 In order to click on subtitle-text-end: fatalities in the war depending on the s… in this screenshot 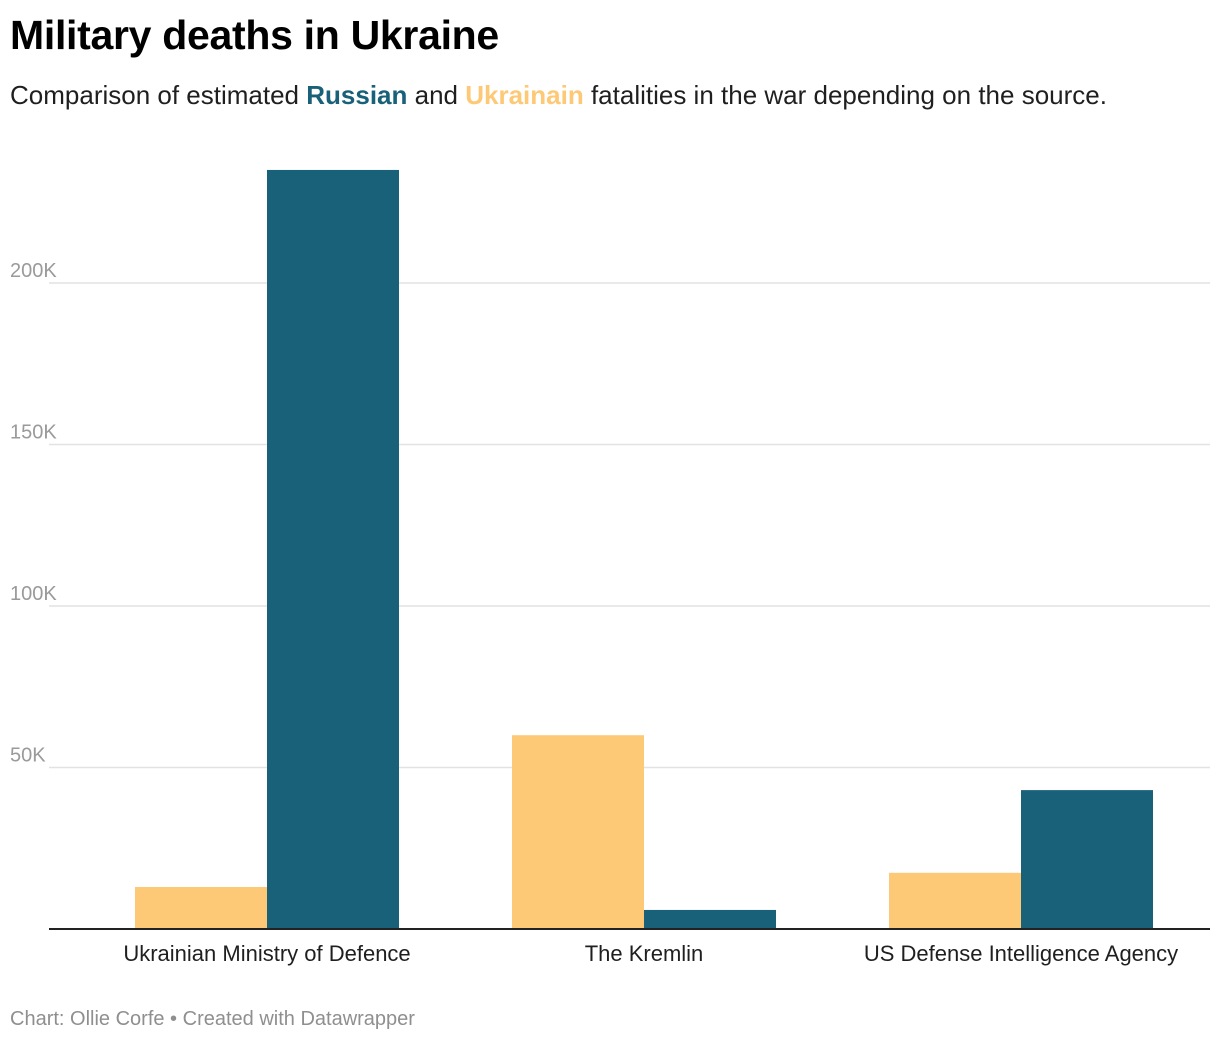, I will do `click(845, 95)`.